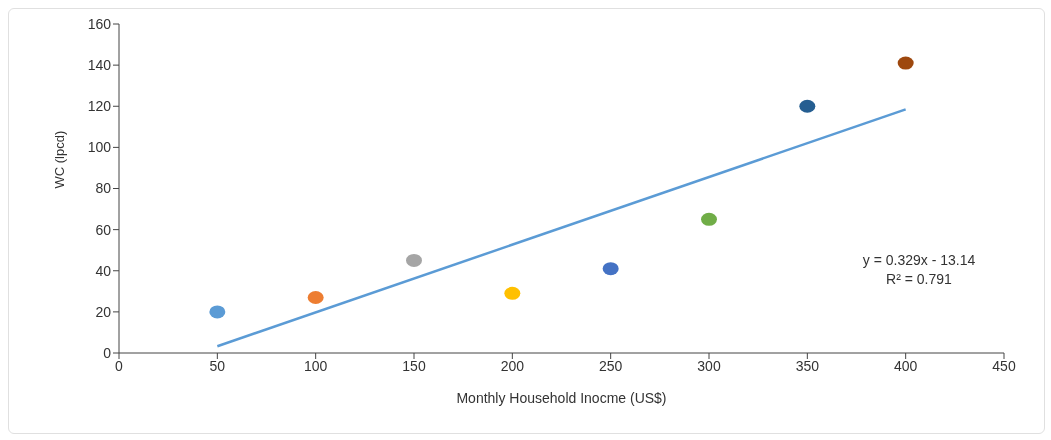  What do you see at coordinates (99, 147) in the screenshot?
I see `y-tick-label: 100` at bounding box center [99, 147].